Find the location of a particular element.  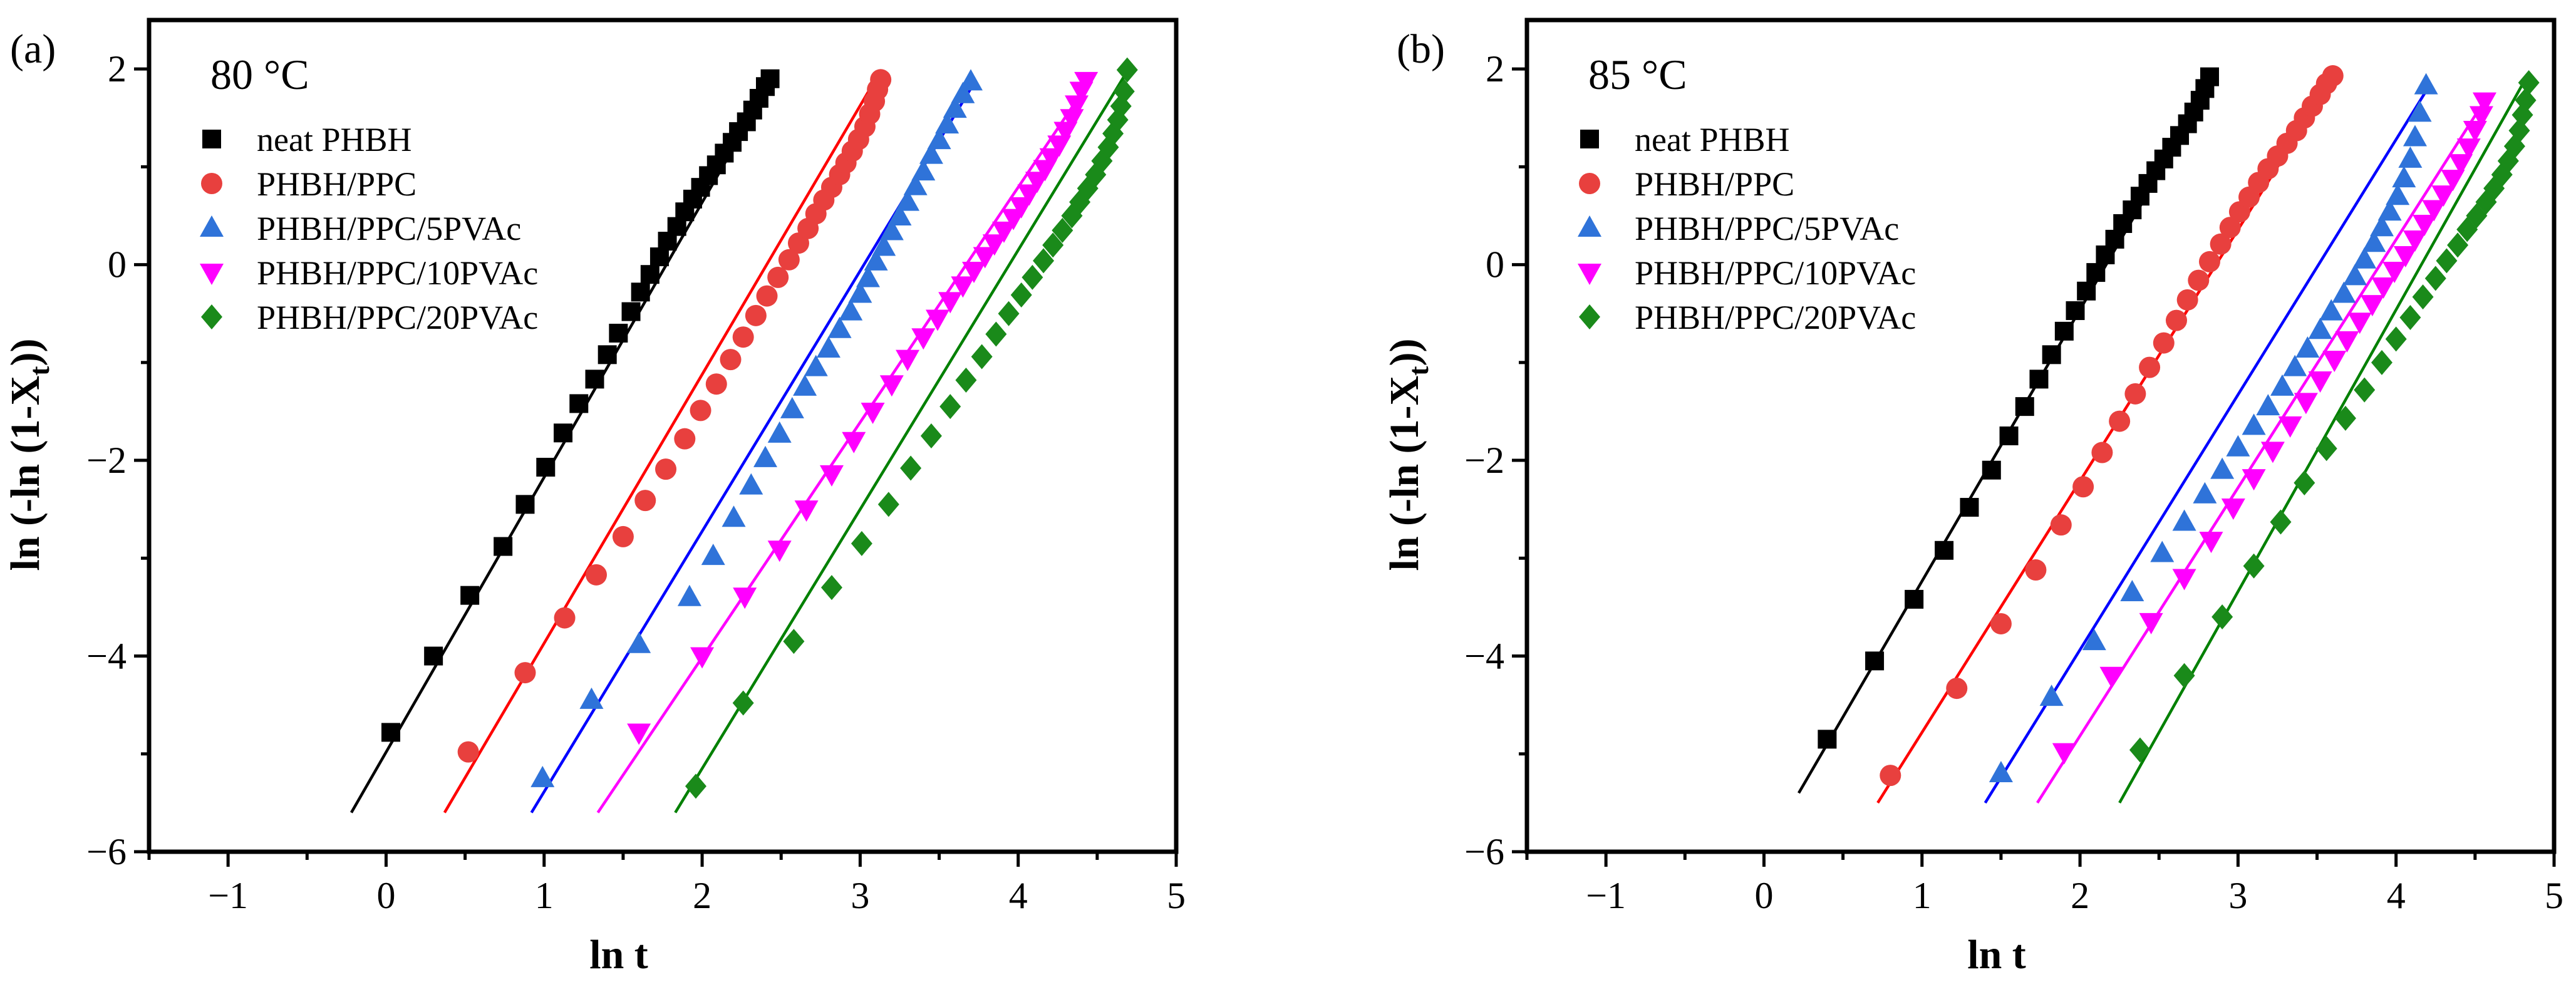

x-tick-label: 1 is located at coordinates (1922, 896).